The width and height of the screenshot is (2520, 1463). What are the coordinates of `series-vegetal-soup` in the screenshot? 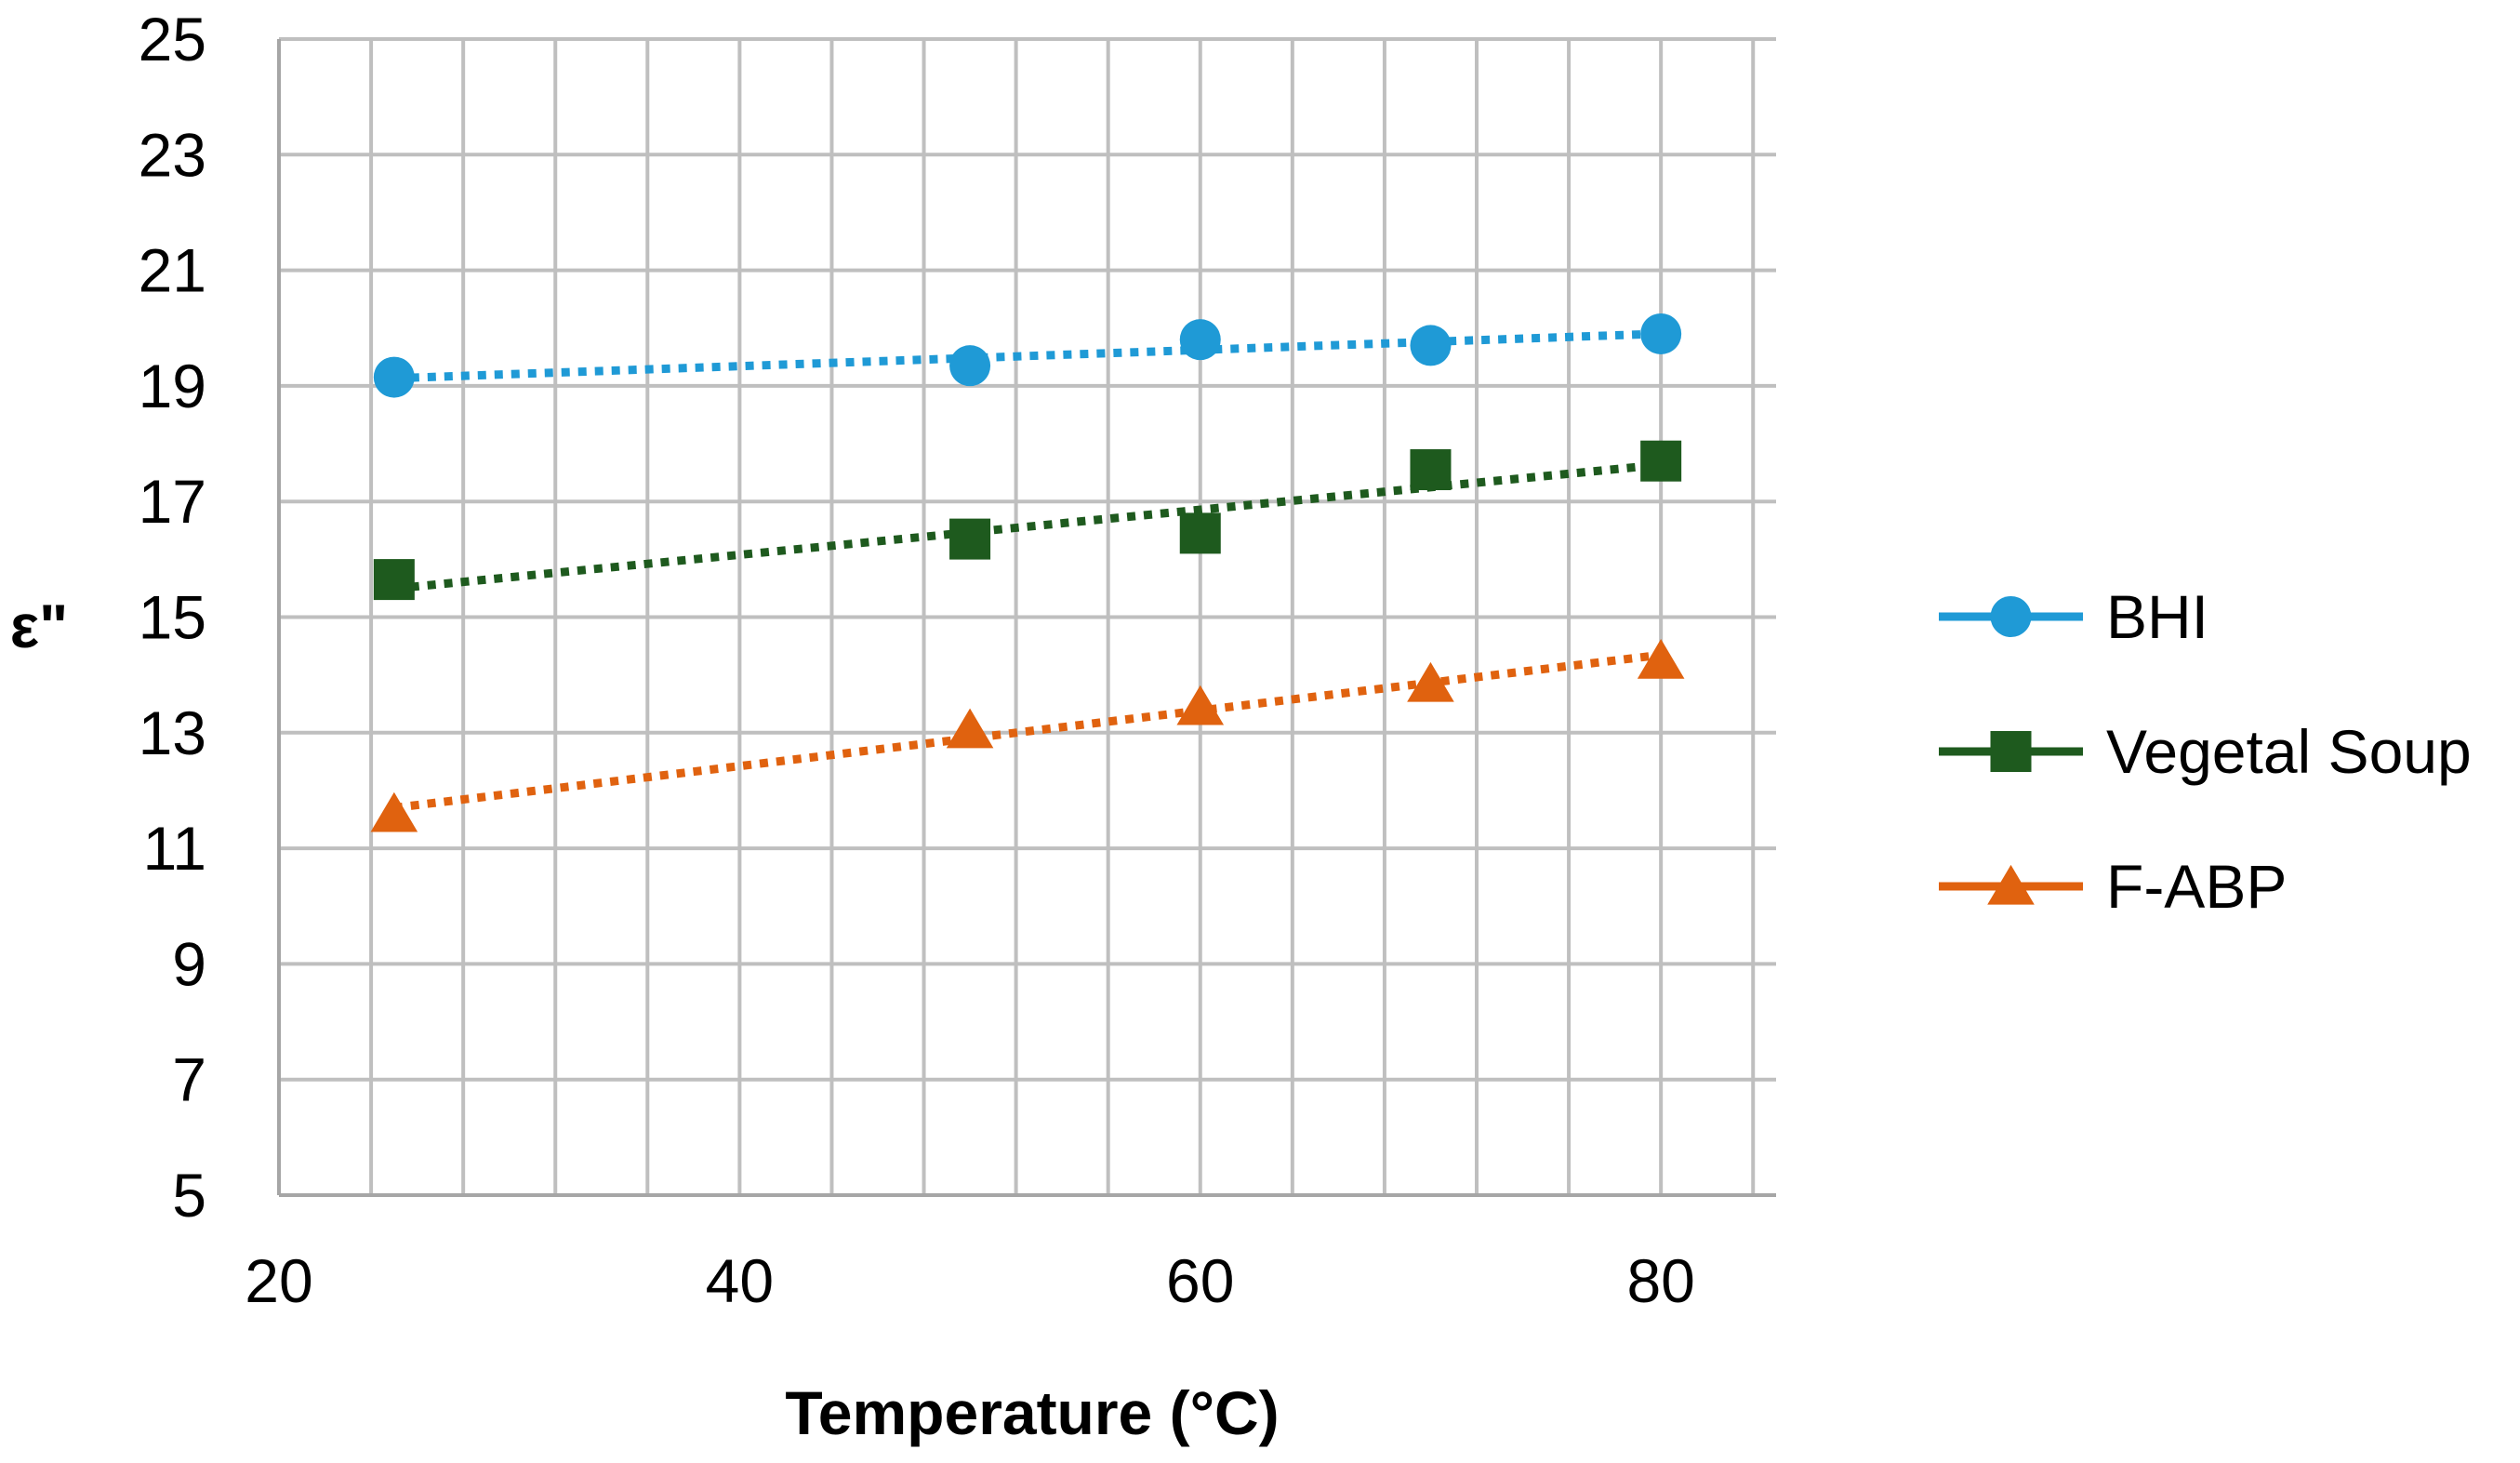 It's located at (1027, 521).